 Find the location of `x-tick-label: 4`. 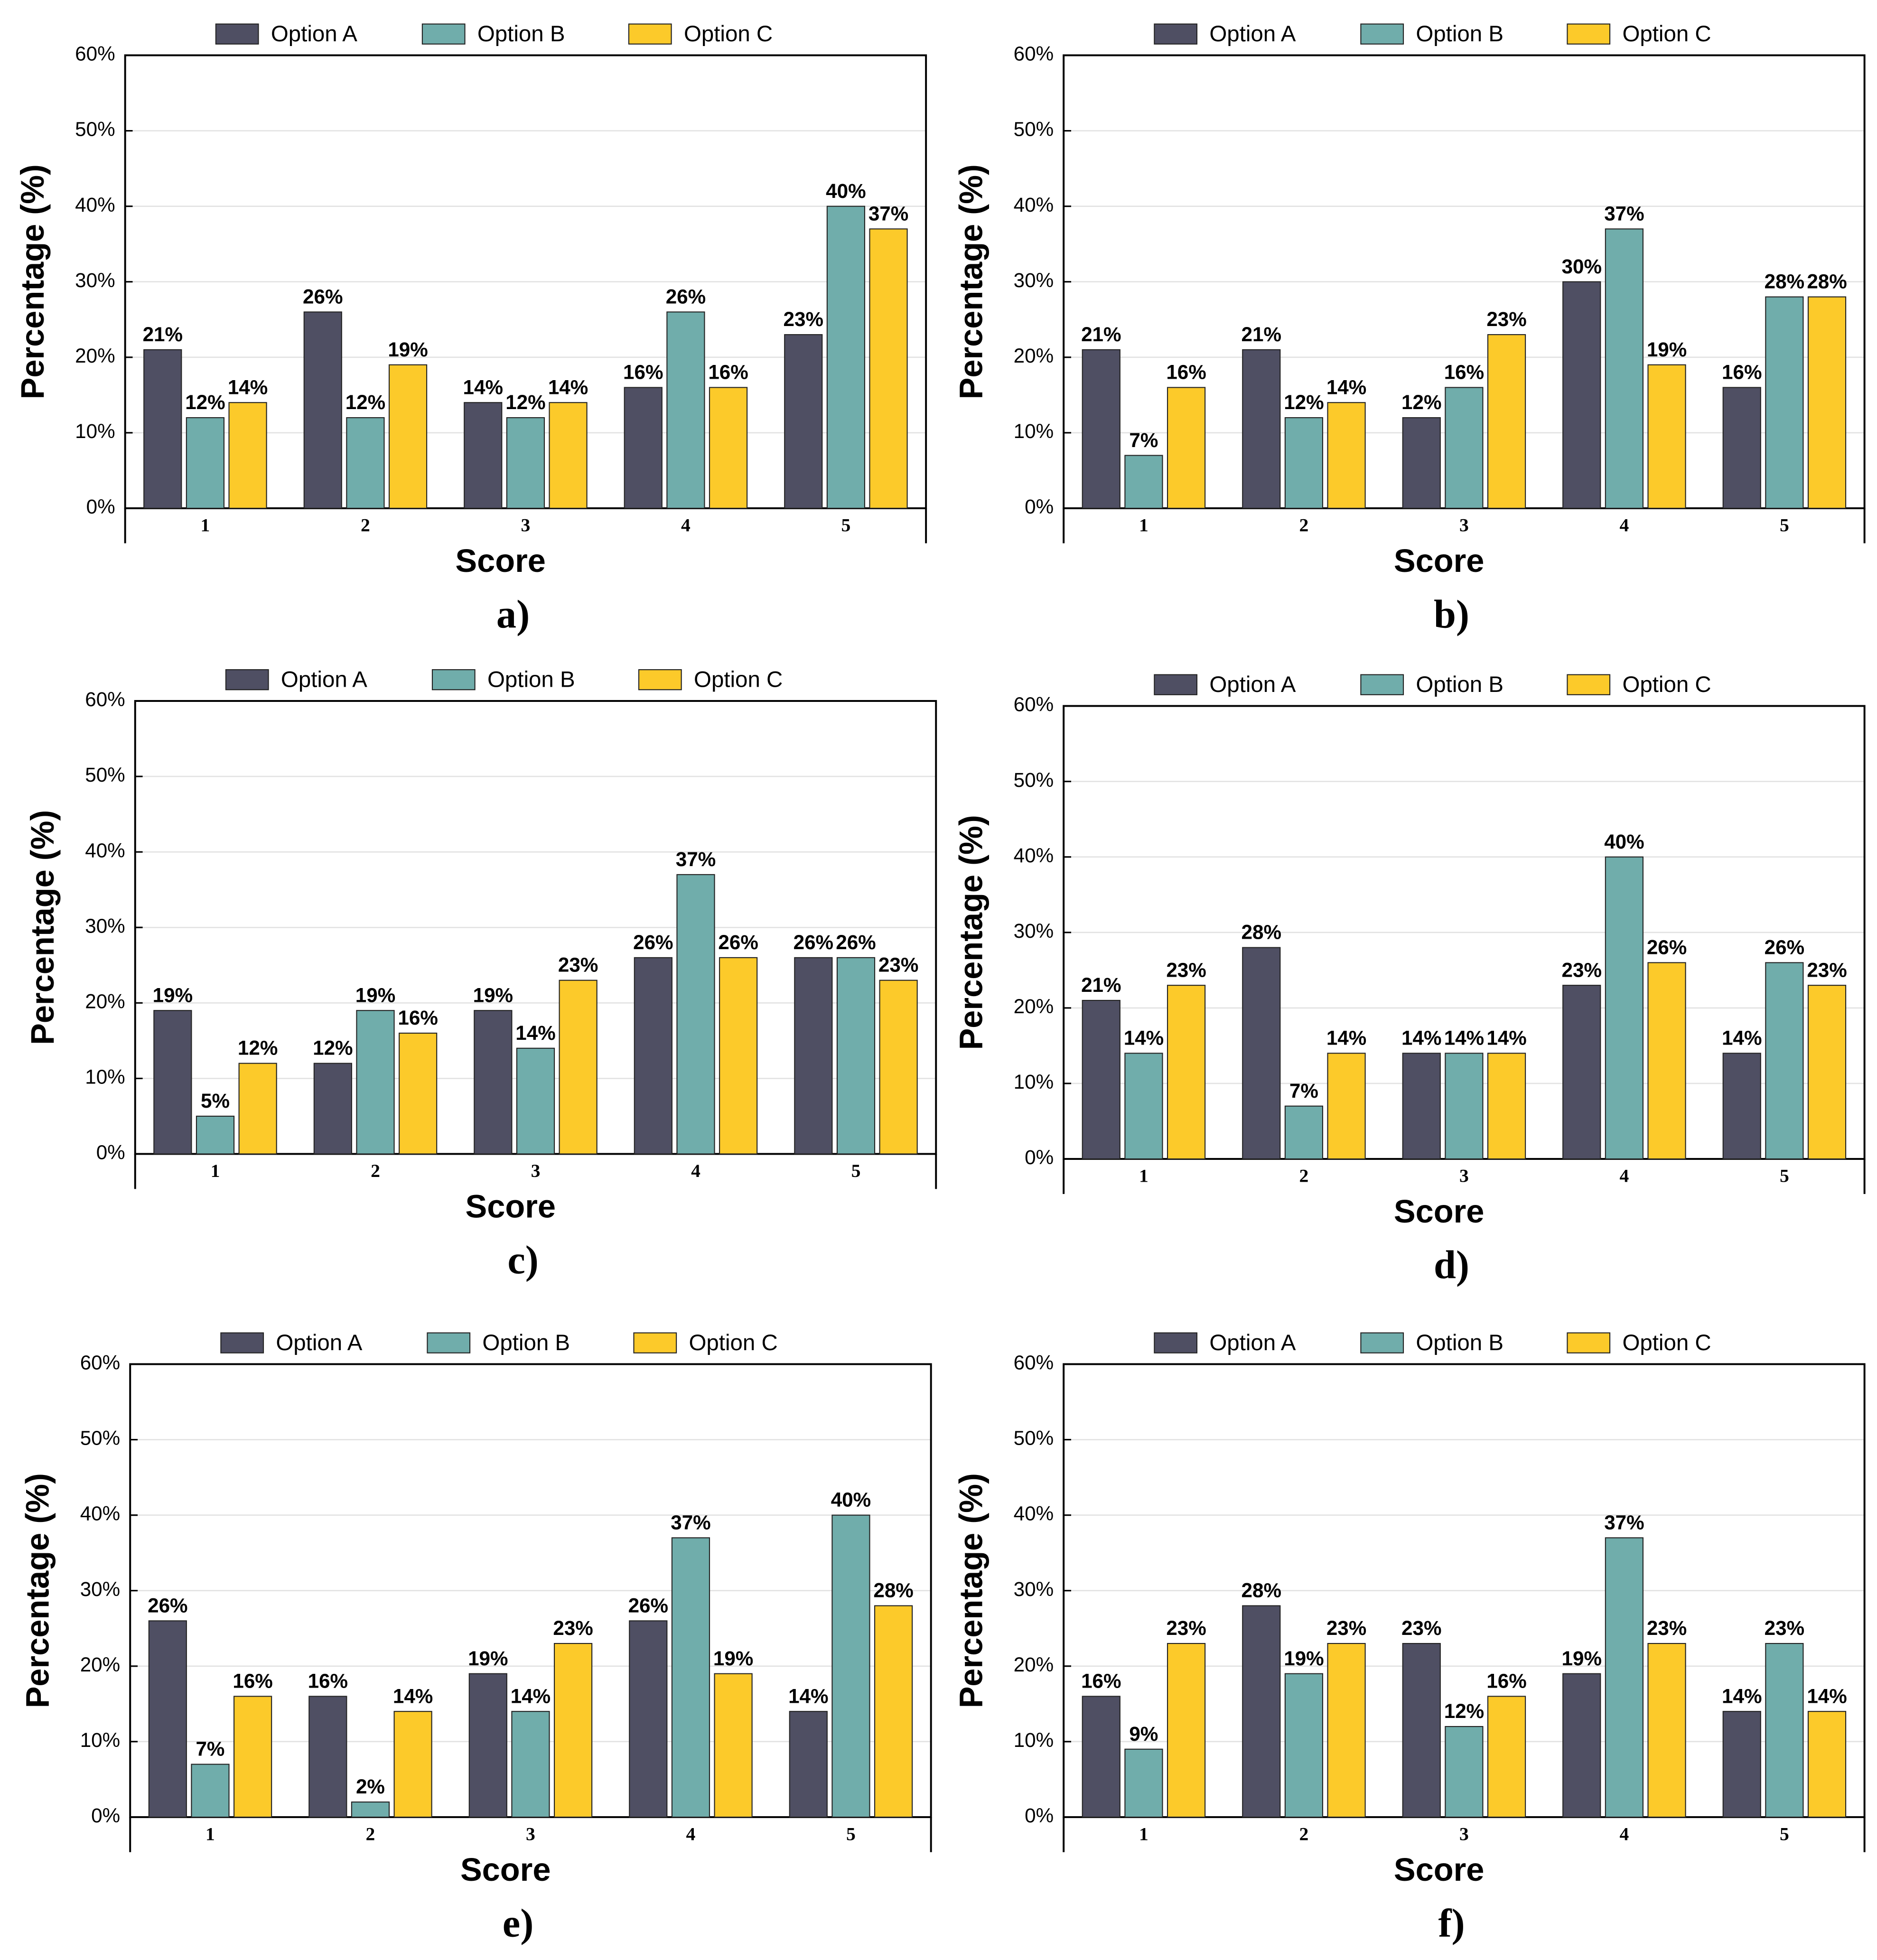

x-tick-label: 4 is located at coordinates (691, 1834).